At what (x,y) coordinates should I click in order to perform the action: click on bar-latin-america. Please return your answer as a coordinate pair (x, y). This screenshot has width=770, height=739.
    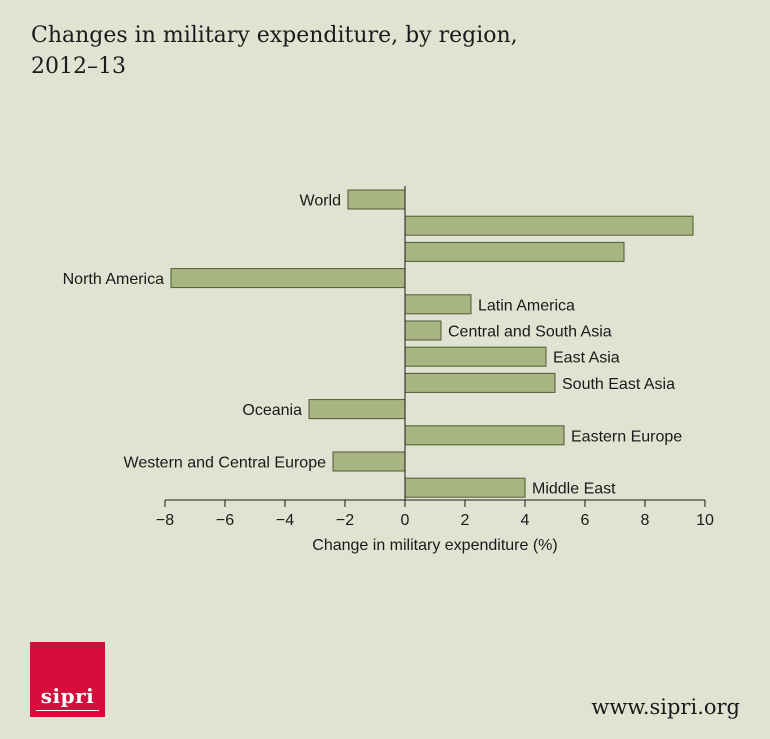
    Looking at the image, I should click on (438, 304).